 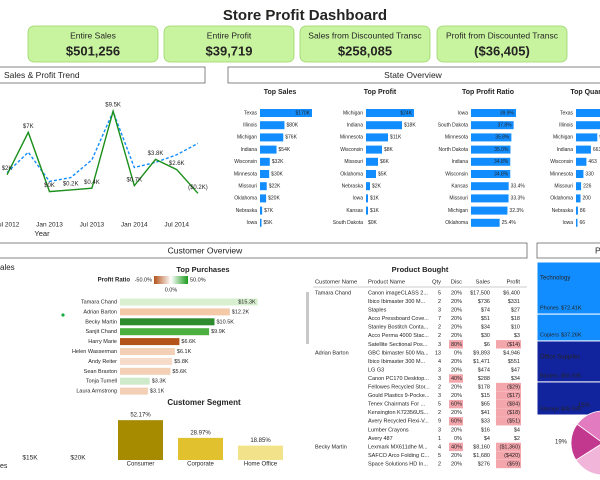 What do you see at coordinates (99, 302) in the screenshot?
I see `category-label: Tamara Chand` at bounding box center [99, 302].